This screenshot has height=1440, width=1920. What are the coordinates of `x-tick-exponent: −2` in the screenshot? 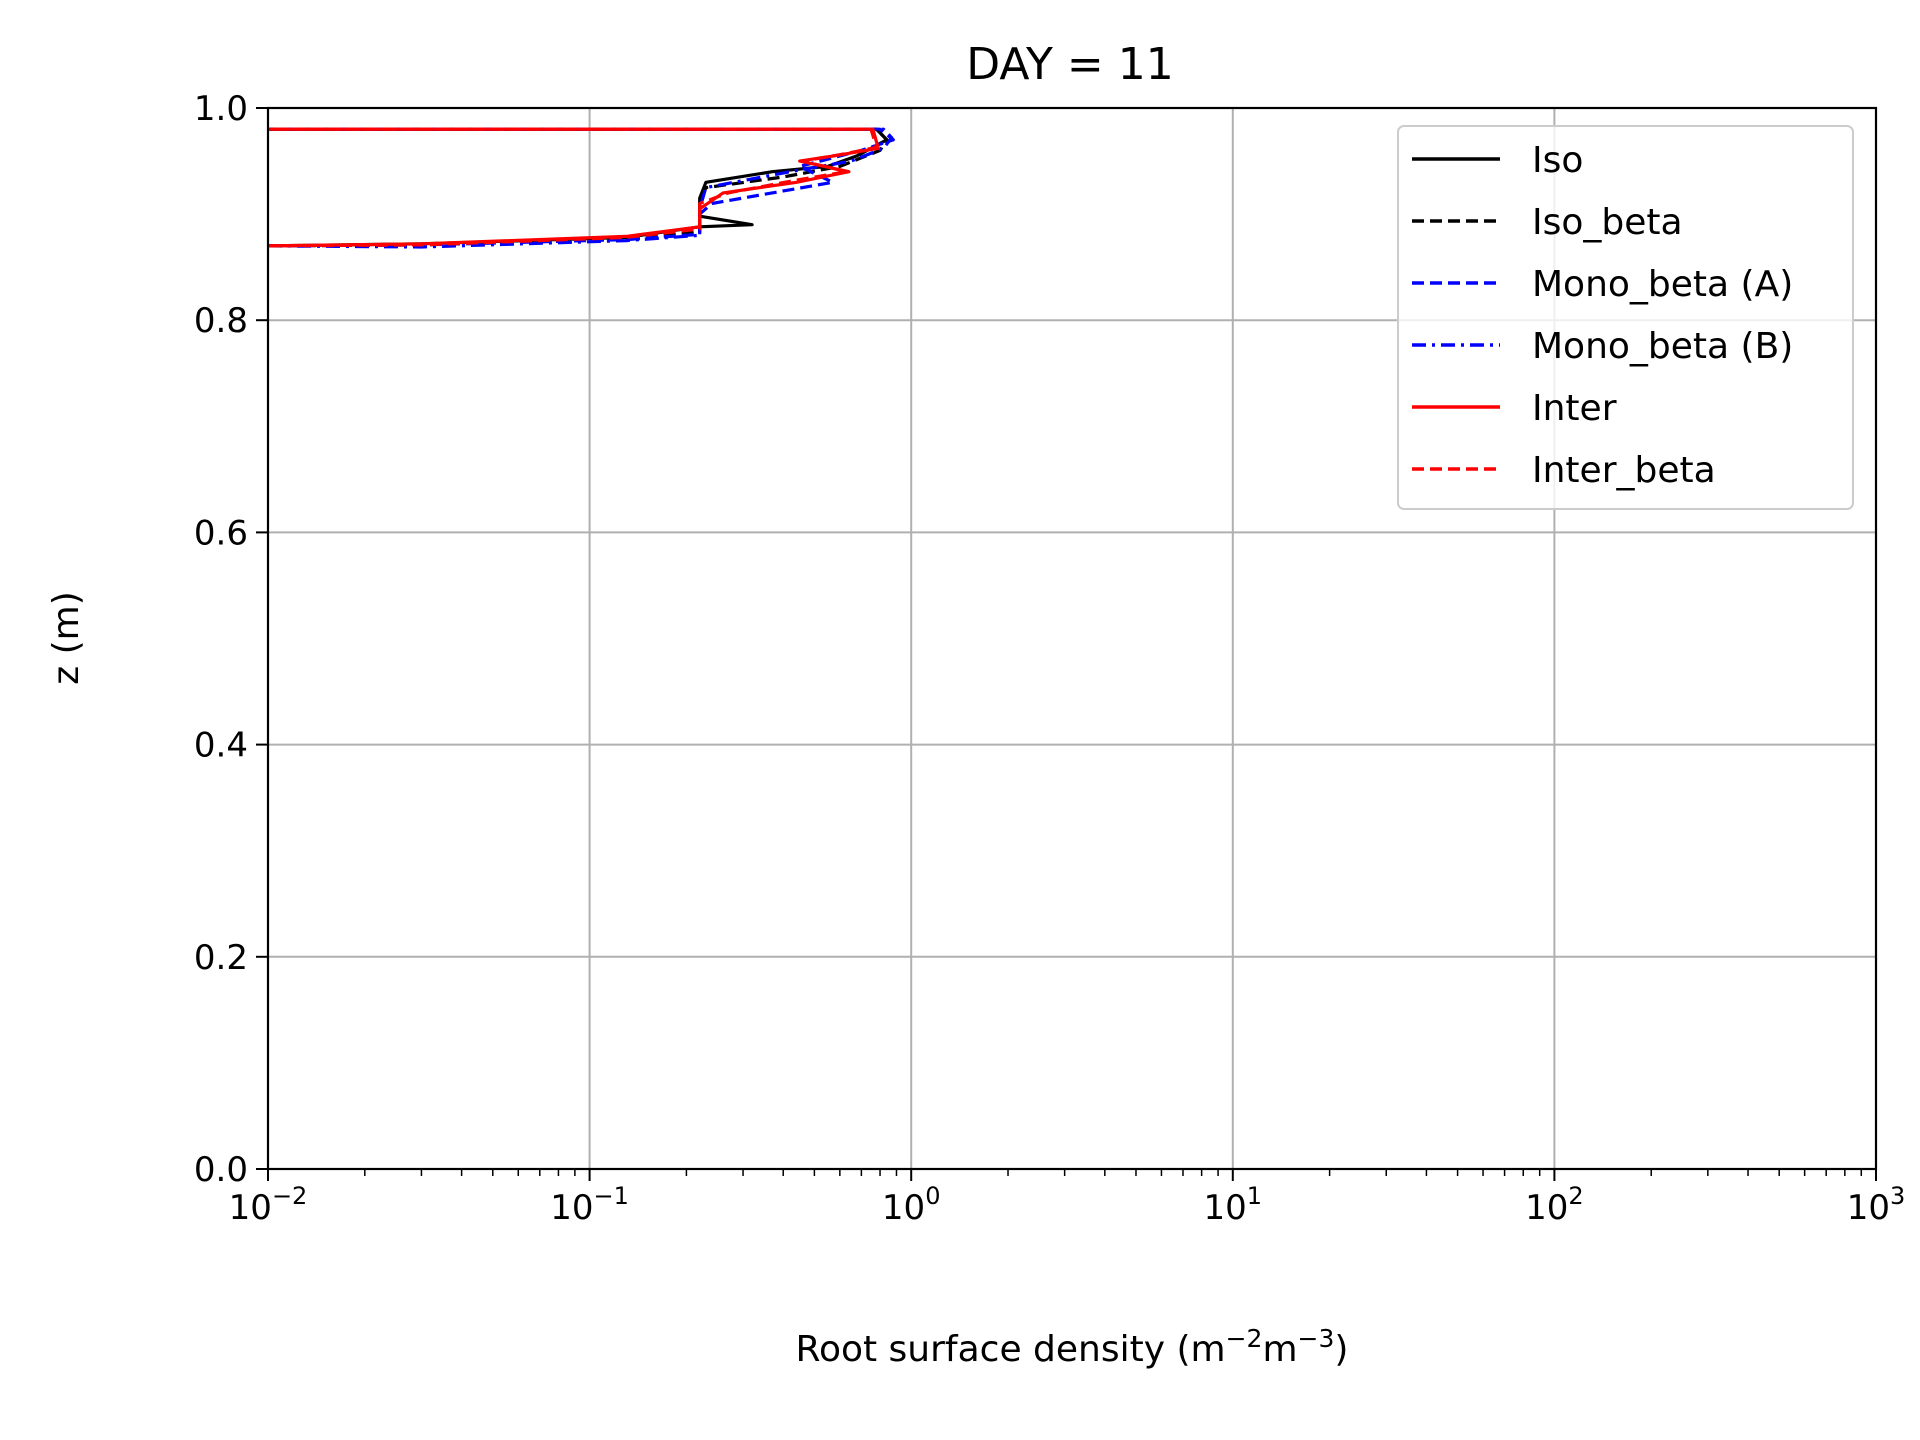 It's located at (289, 1196).